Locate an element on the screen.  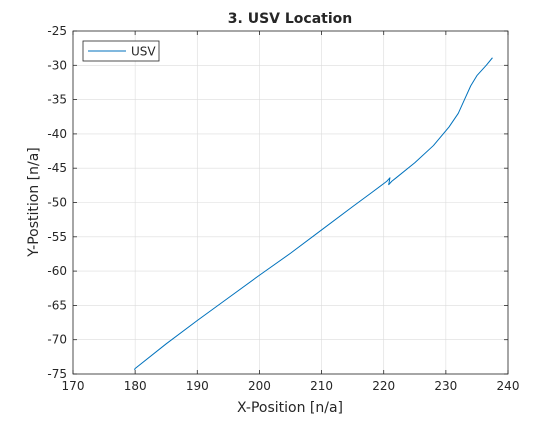
x-tick-label: 220 is located at coordinates (383, 386).